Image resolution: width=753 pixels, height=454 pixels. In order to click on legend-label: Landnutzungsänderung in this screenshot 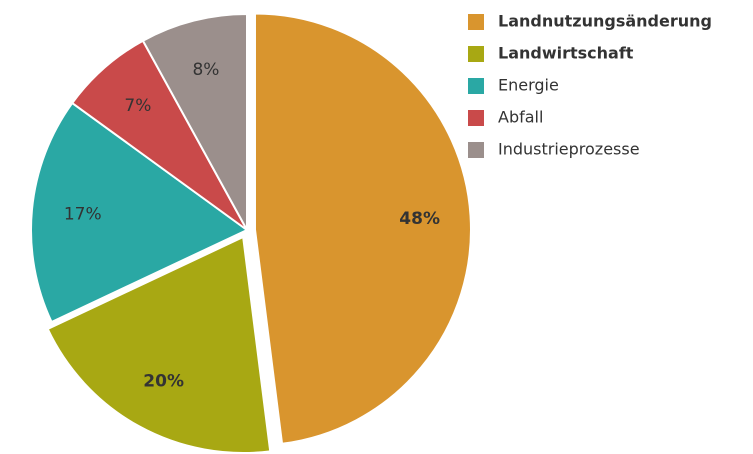, I will do `click(605, 21)`.